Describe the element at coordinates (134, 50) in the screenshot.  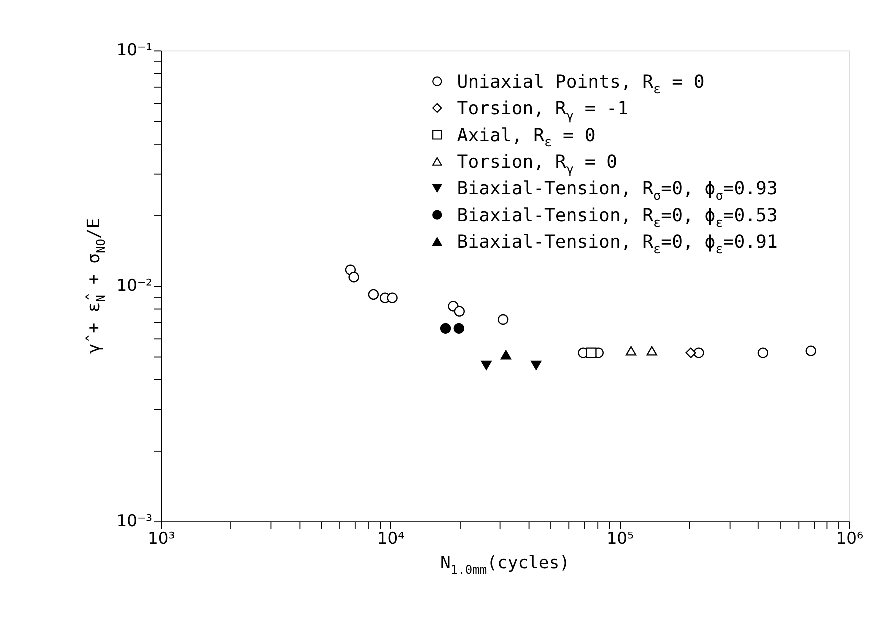
I see `y-tick-label: 10⁻¹` at that location.